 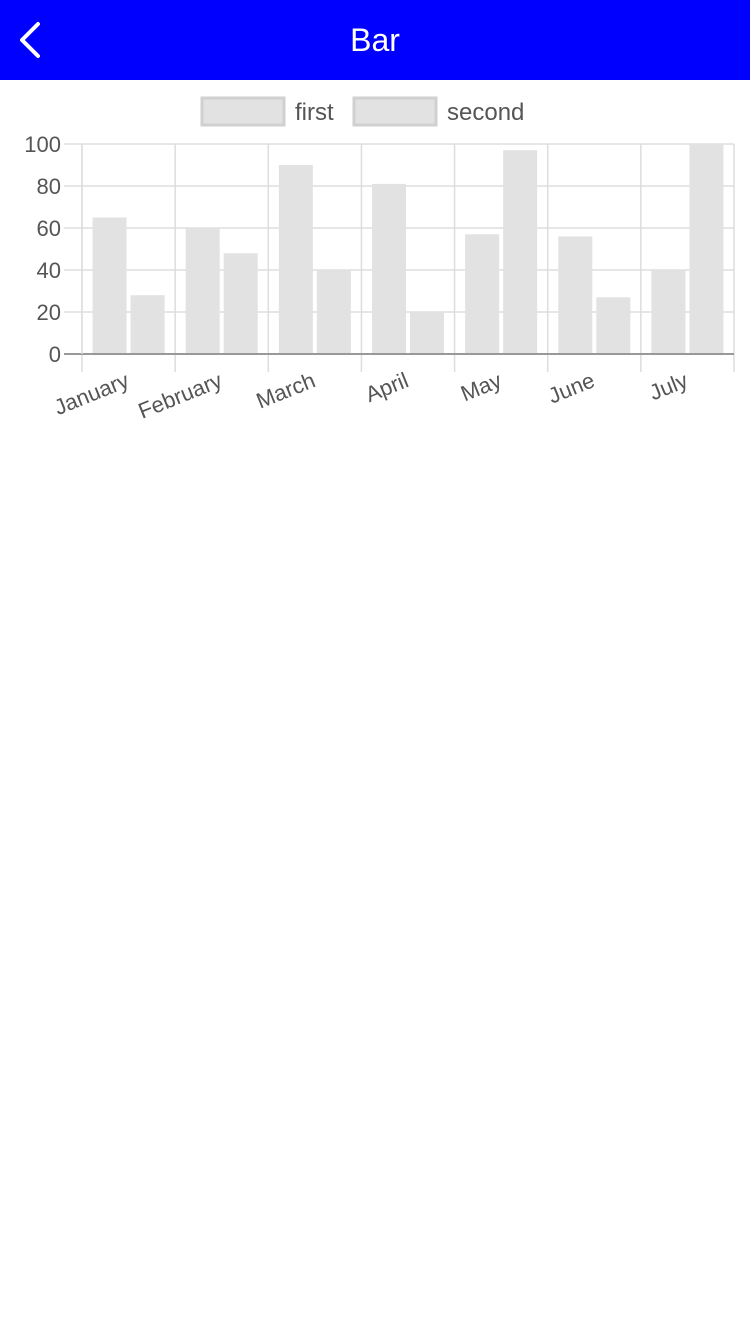 I want to click on bar-first-february, so click(x=202, y=291).